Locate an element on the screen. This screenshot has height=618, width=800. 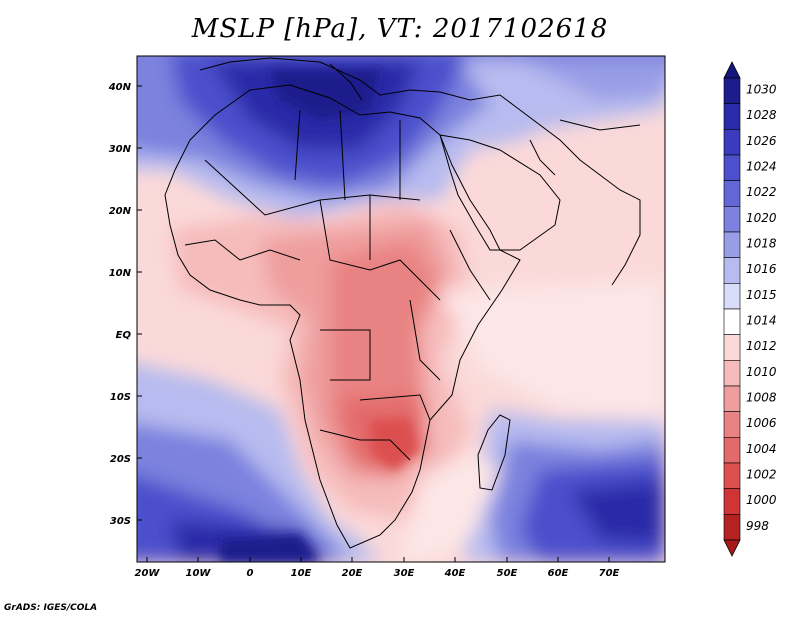
colorbar-label: 1018 is located at coordinates (761, 244).